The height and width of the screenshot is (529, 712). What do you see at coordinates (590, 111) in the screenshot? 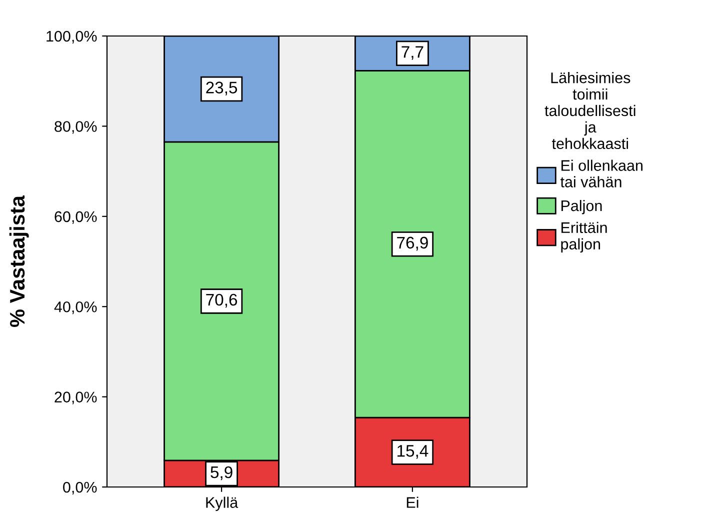
I see `legend-title: Lähiesimies toimii taloudellisesti ja tehokkaasti` at bounding box center [590, 111].